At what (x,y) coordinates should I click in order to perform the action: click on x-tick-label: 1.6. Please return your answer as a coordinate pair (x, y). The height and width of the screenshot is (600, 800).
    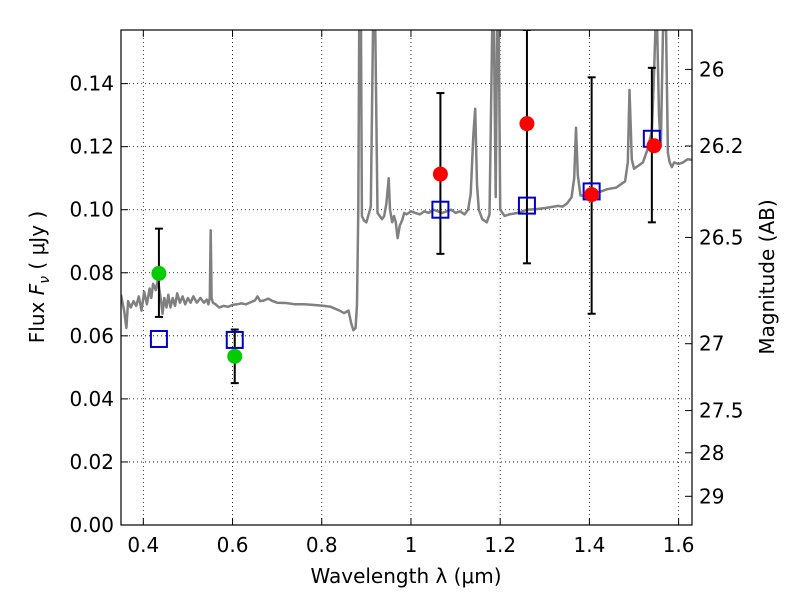
    Looking at the image, I should click on (679, 545).